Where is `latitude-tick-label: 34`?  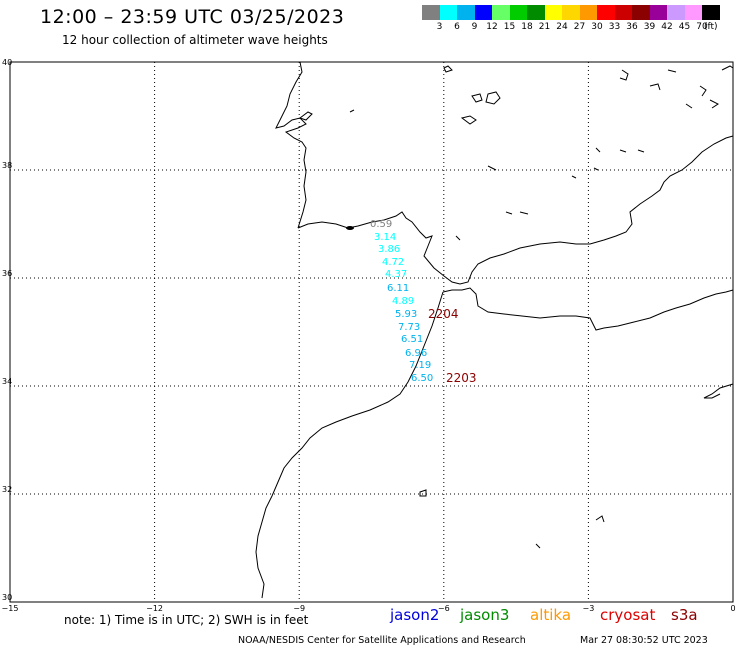 latitude-tick-label: 34 is located at coordinates (7, 381).